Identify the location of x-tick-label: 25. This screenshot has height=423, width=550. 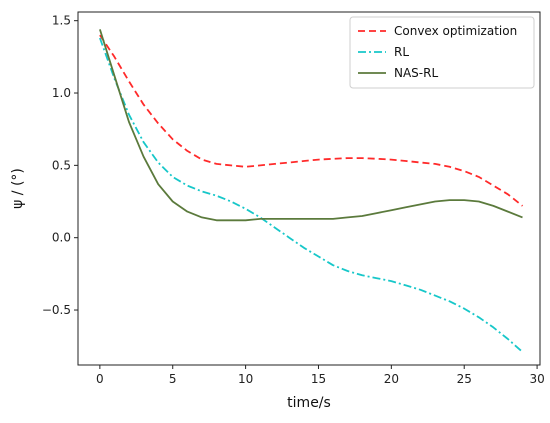
(464, 379).